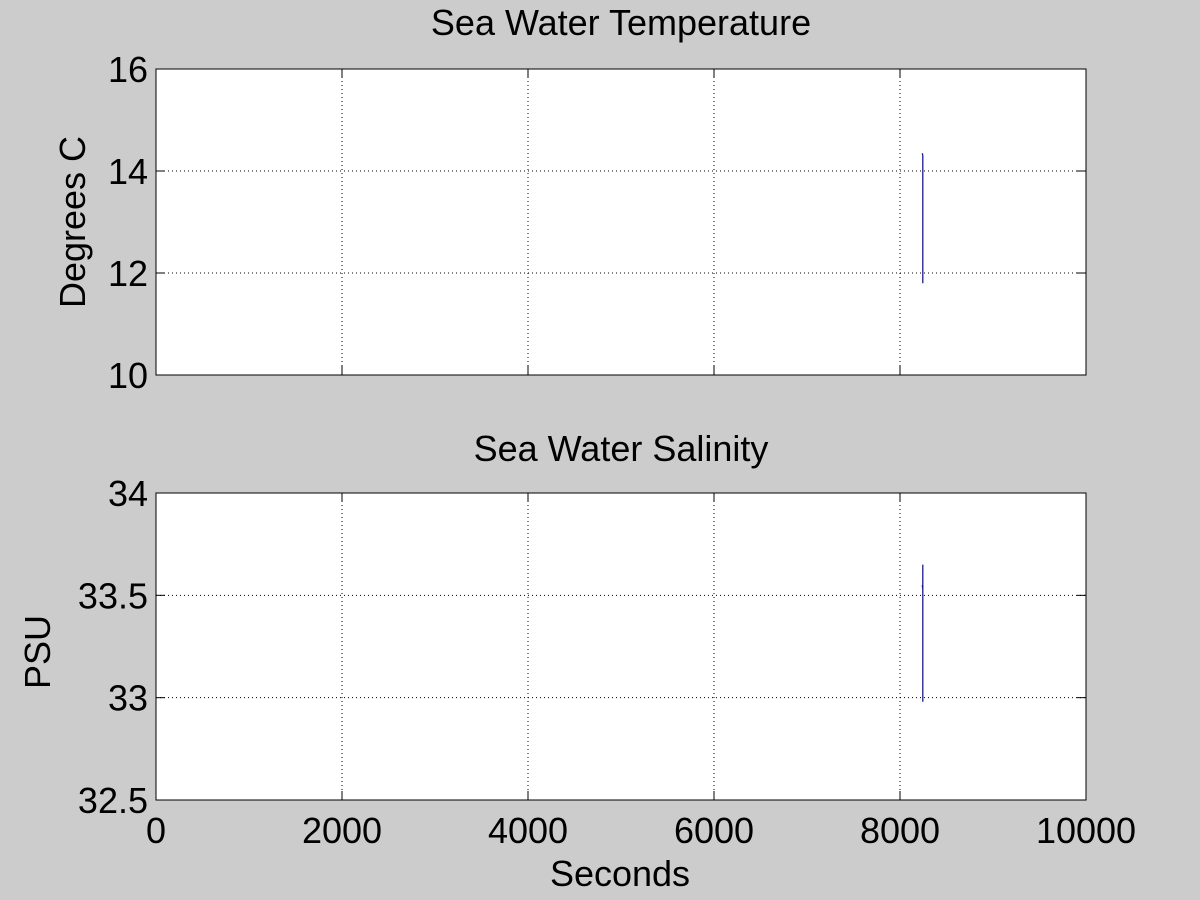 The width and height of the screenshot is (1200, 900). I want to click on y-tick-label: 16, so click(128, 69).